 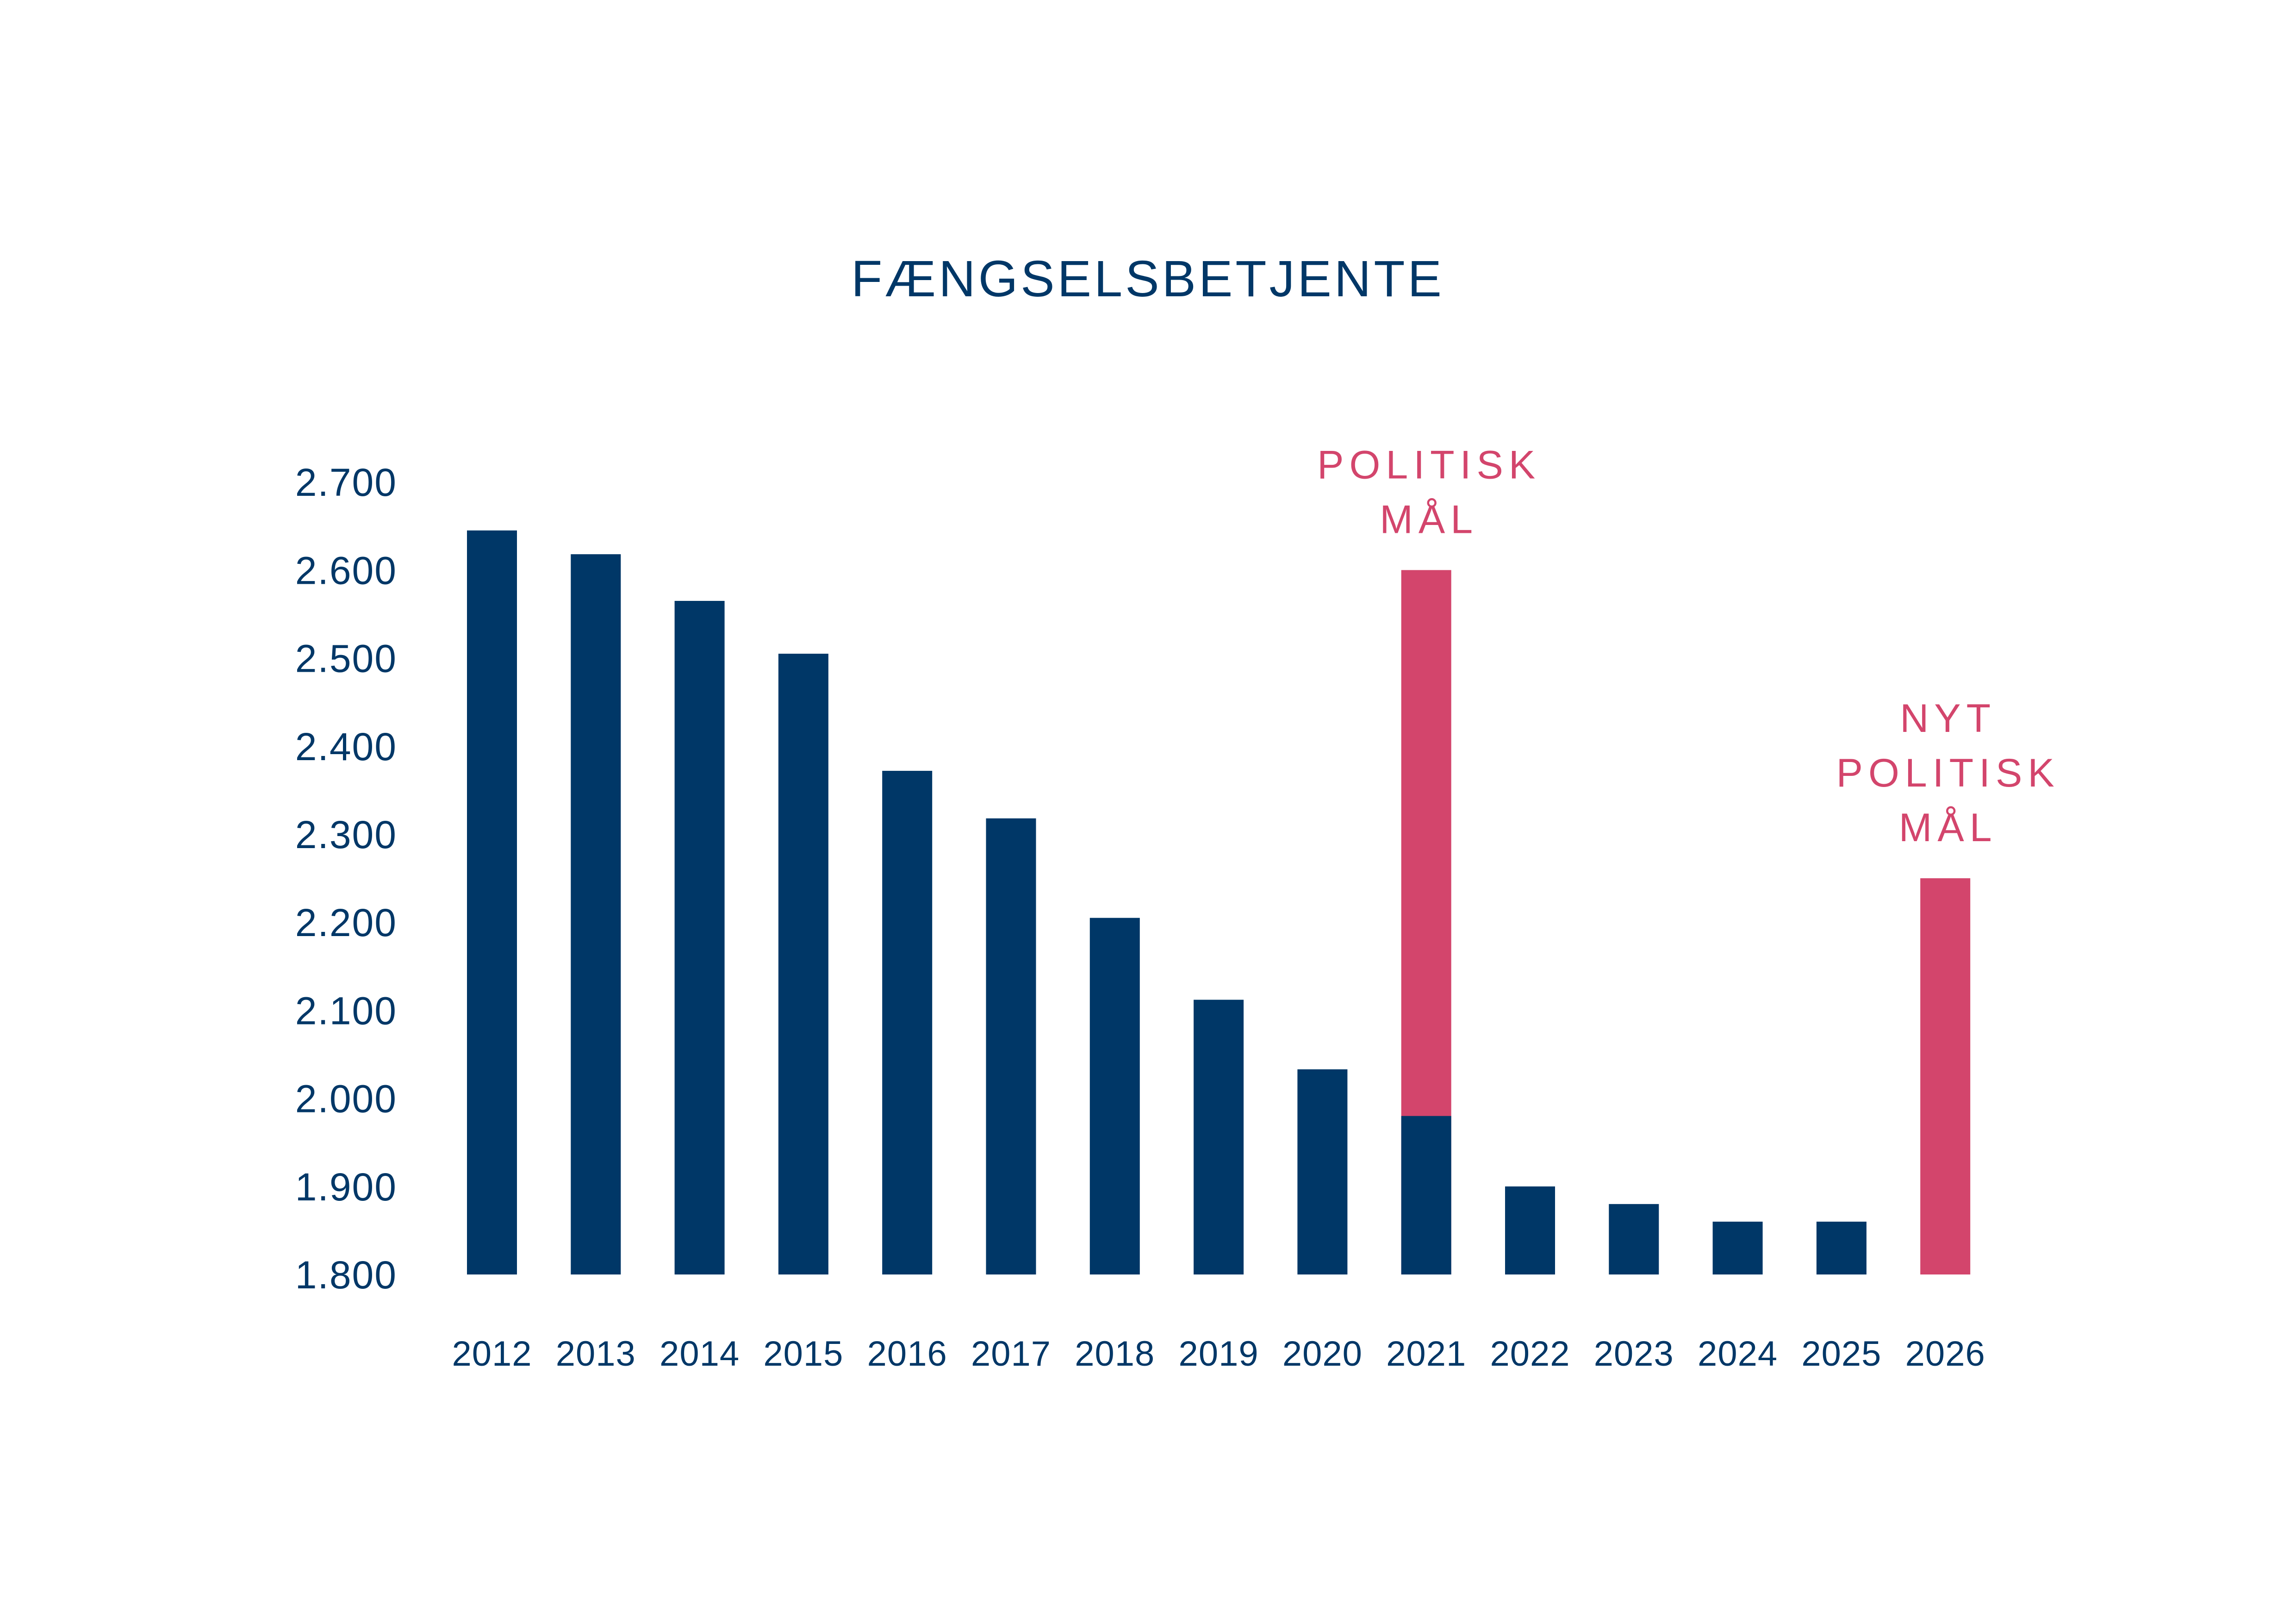 I want to click on y-tick-label: 2.000, so click(x=346, y=1099).